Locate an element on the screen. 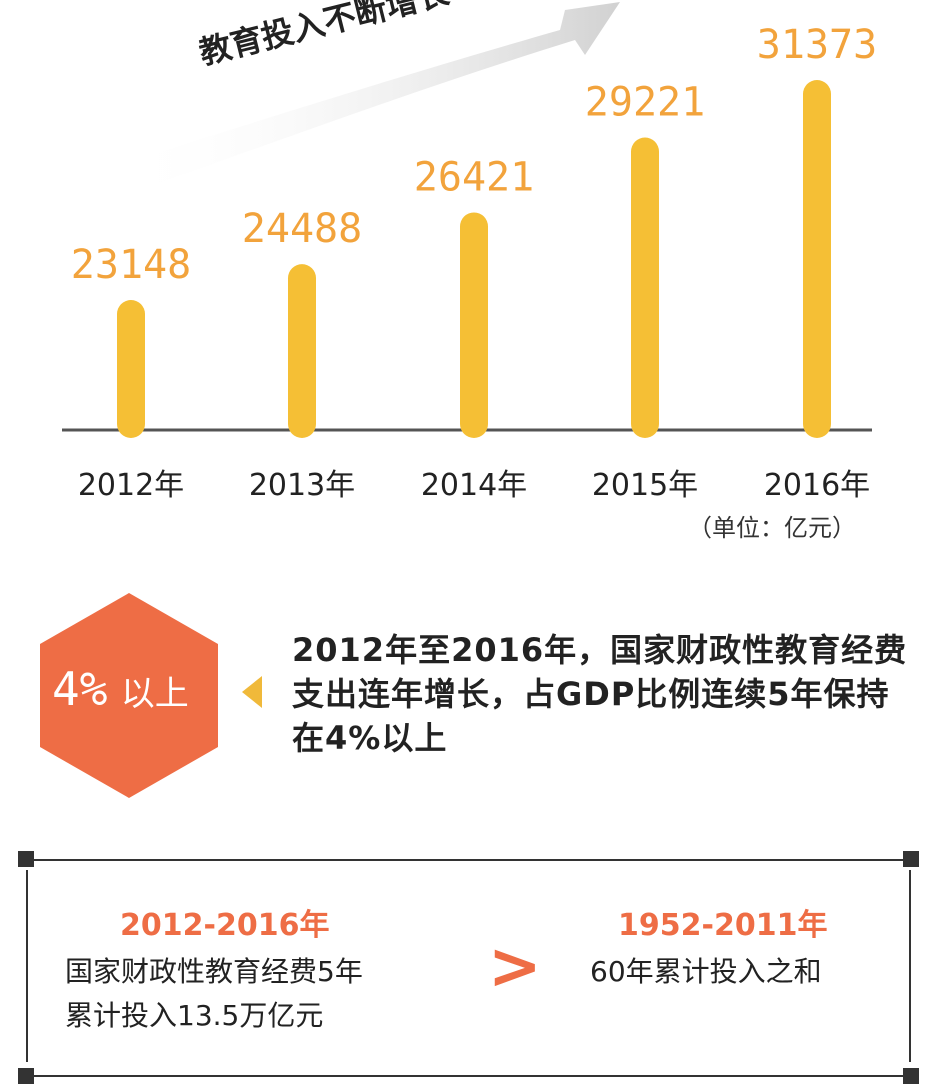 This screenshot has height=1092, width=940. bar-value-label: 24488 is located at coordinates (302, 229).